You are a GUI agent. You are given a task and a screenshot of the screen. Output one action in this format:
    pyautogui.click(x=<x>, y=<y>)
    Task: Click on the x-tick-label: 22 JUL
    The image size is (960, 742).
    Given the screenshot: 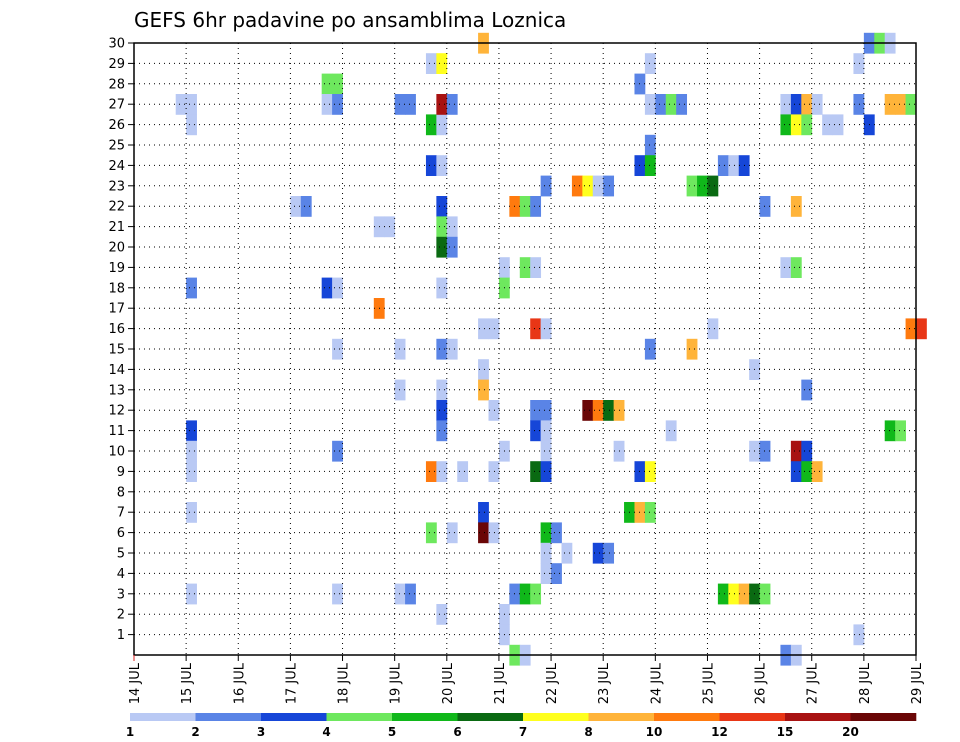 What is the action you would take?
    pyautogui.click(x=552, y=683)
    